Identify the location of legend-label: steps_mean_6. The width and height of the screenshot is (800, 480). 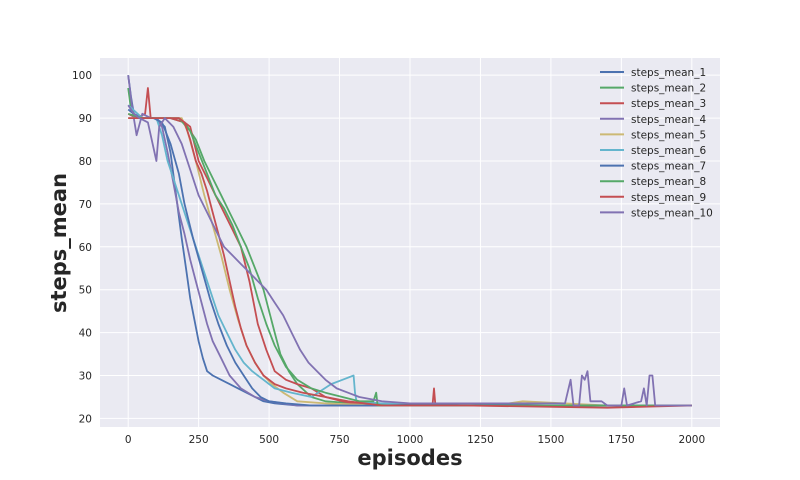
(668, 151).